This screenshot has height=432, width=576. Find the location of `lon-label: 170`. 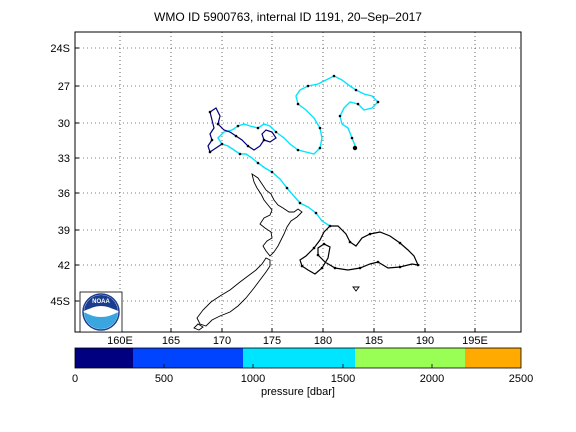

lon-label: 170 is located at coordinates (222, 341).